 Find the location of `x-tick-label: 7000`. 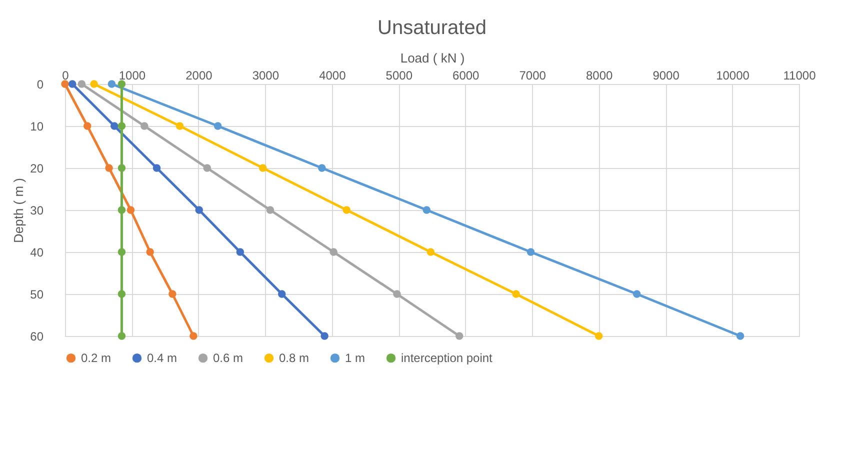

x-tick-label: 7000 is located at coordinates (532, 75).